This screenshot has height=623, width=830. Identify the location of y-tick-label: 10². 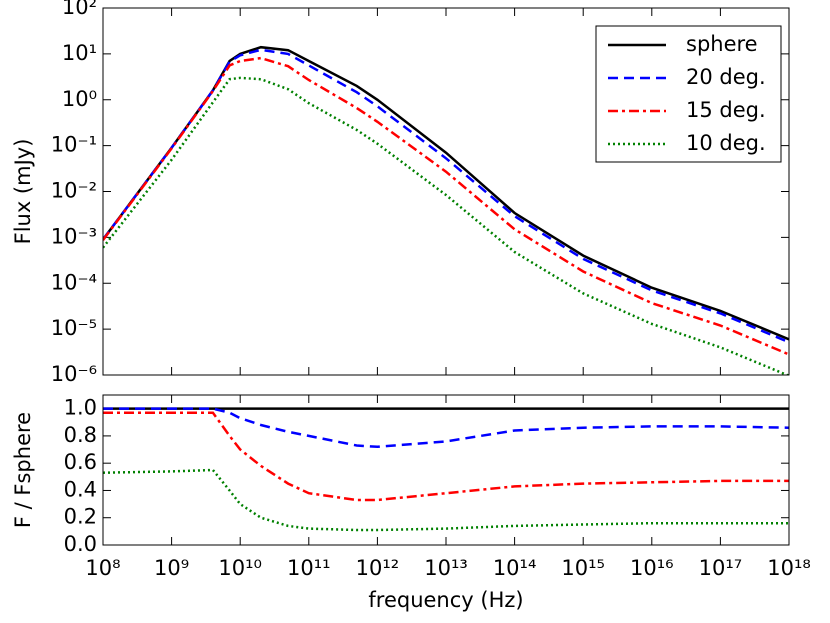
(79, 9).